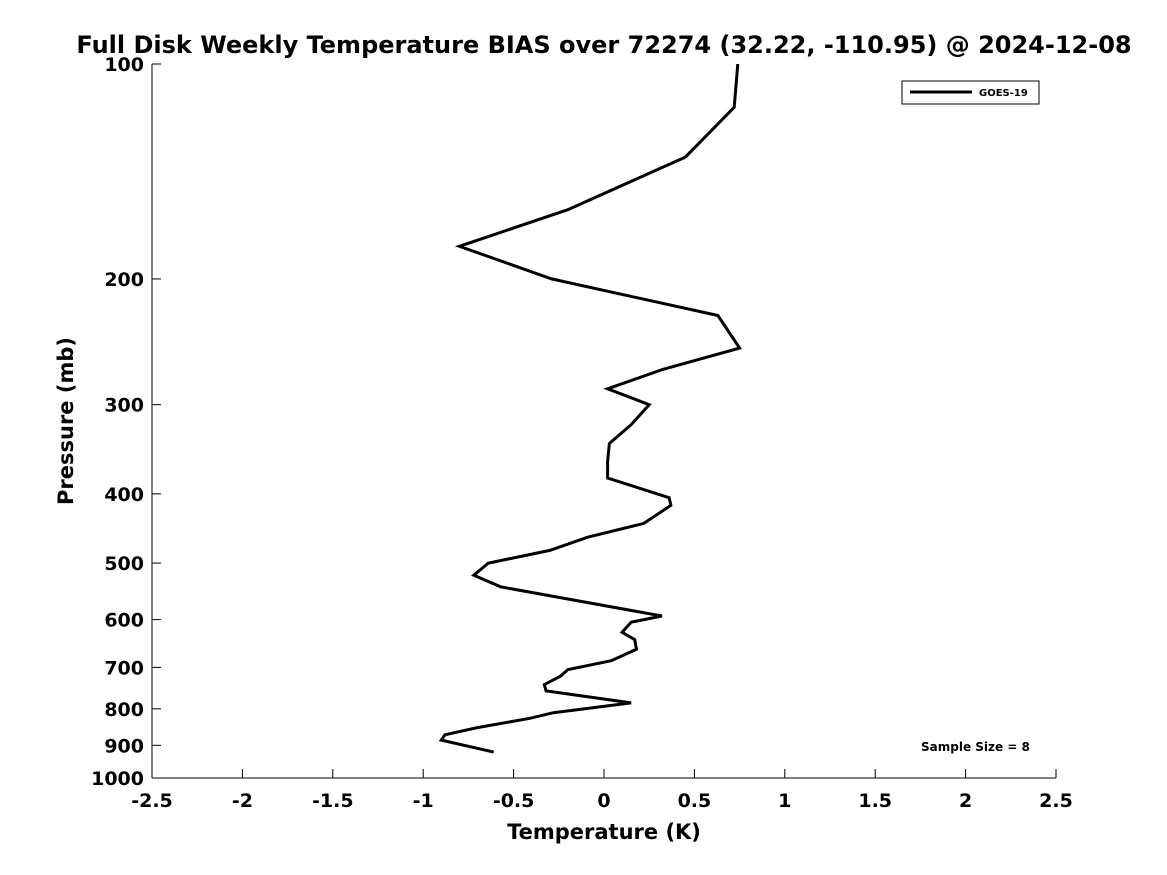 The height and width of the screenshot is (875, 1167). What do you see at coordinates (695, 801) in the screenshot?
I see `x-tick-label: 0.5` at bounding box center [695, 801].